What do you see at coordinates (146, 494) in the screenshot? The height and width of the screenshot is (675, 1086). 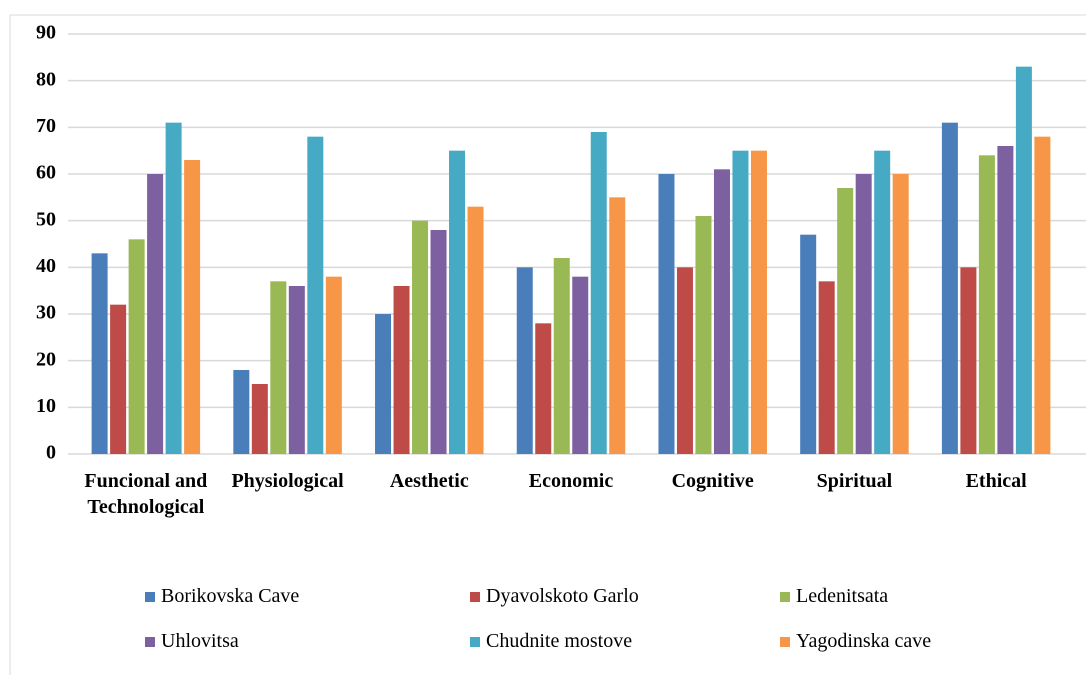 I see `x-tick-label: Funcional and Technological` at bounding box center [146, 494].